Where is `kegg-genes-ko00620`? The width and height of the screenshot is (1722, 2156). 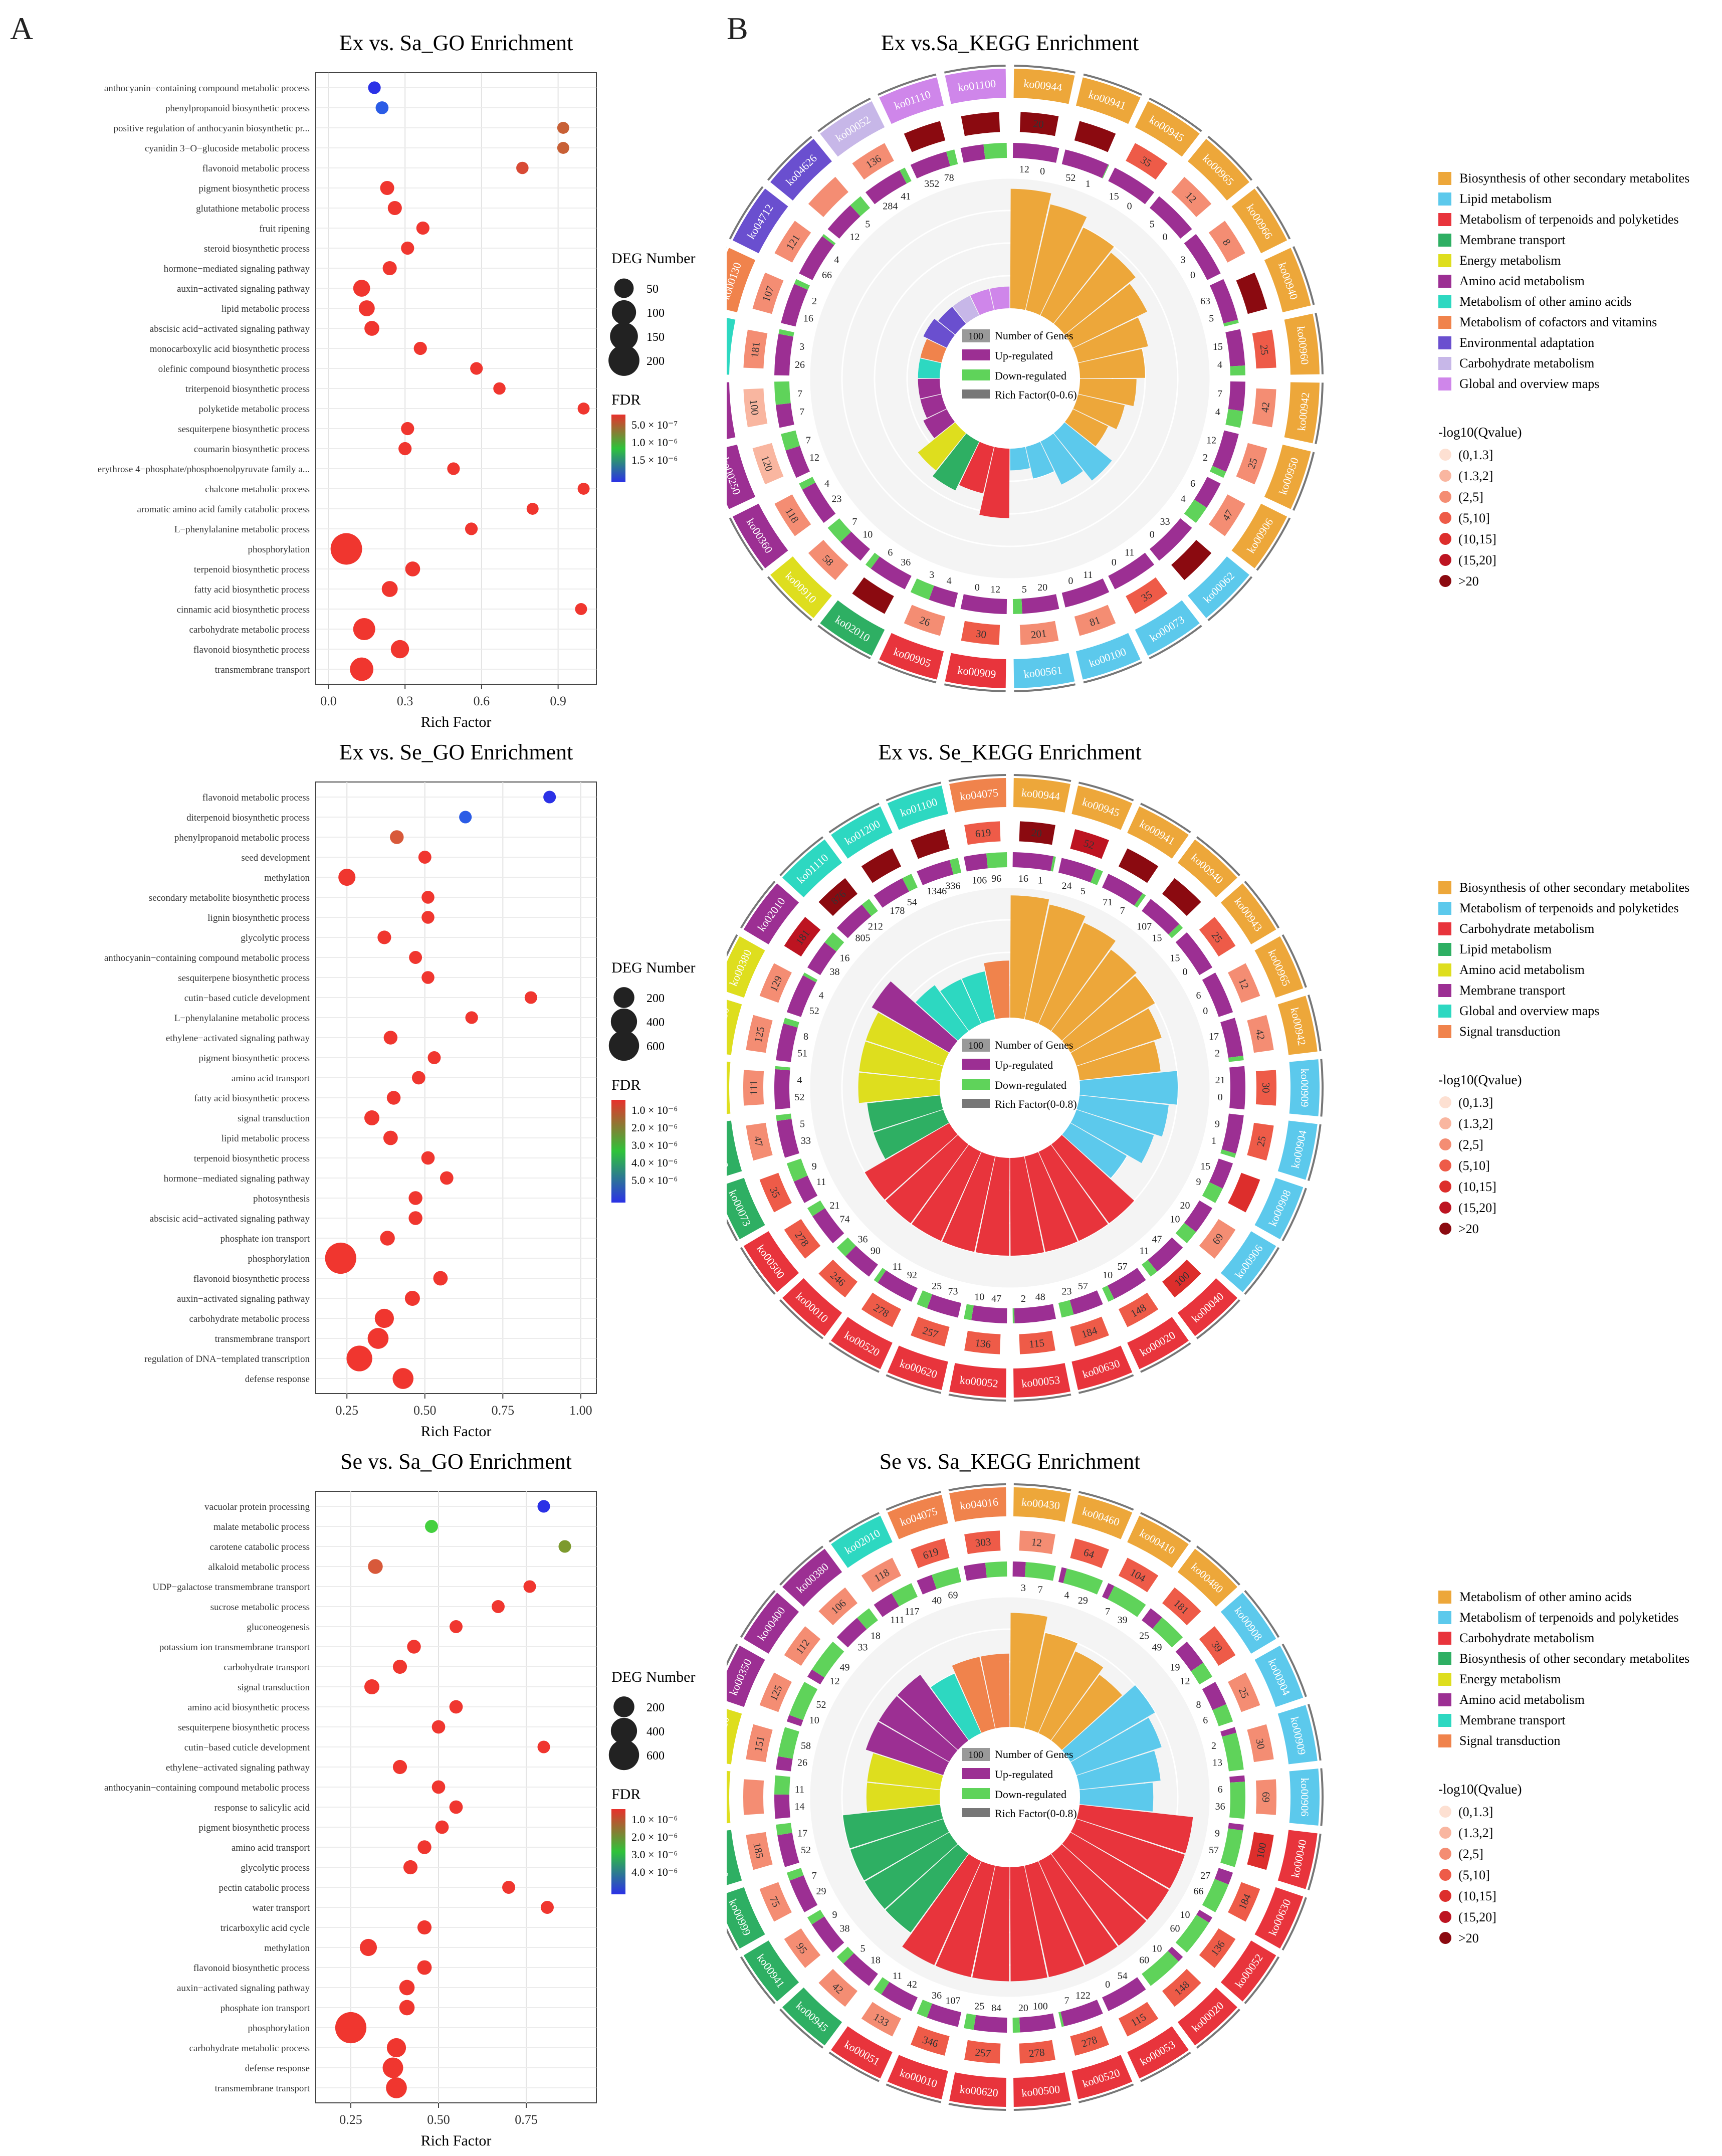
kegg-genes-ko00620 is located at coordinates (982, 2052).